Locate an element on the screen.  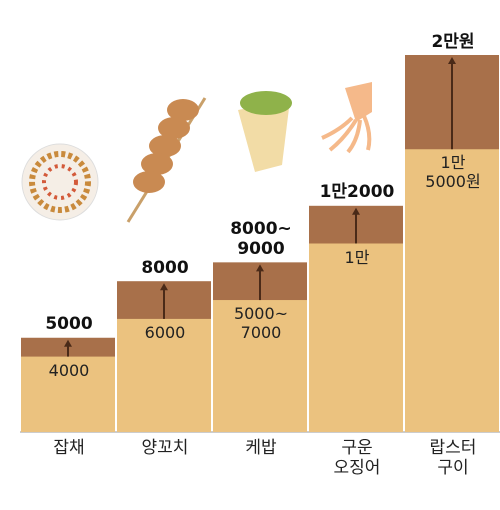
category-label: 잡채 is located at coordinates (69, 448).